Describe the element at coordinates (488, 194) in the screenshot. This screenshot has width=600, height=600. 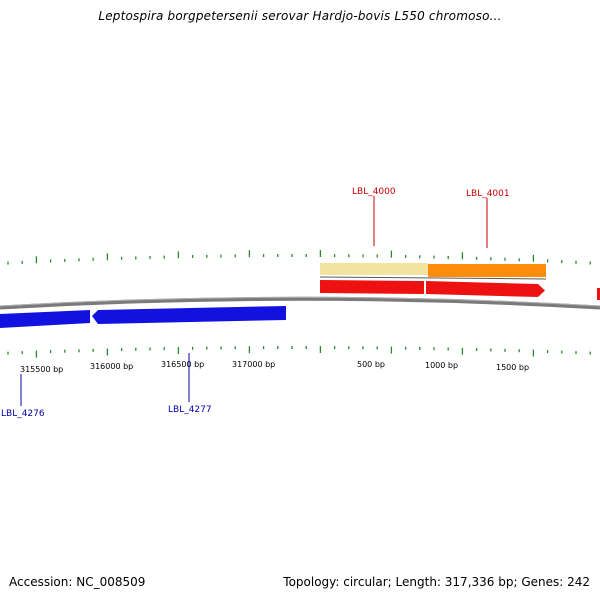
I see `gene-label-lbl-4001: LBL_4001` at that location.